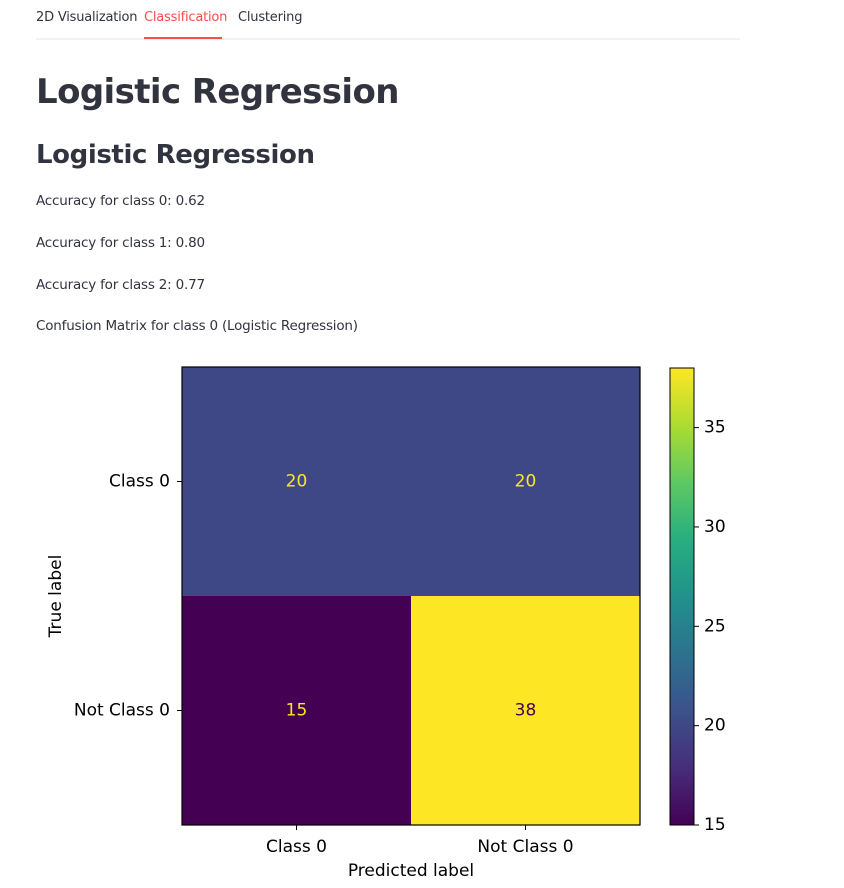 The width and height of the screenshot is (844, 888). What do you see at coordinates (411, 871) in the screenshot?
I see `x-axis-label: Predicted label` at bounding box center [411, 871].